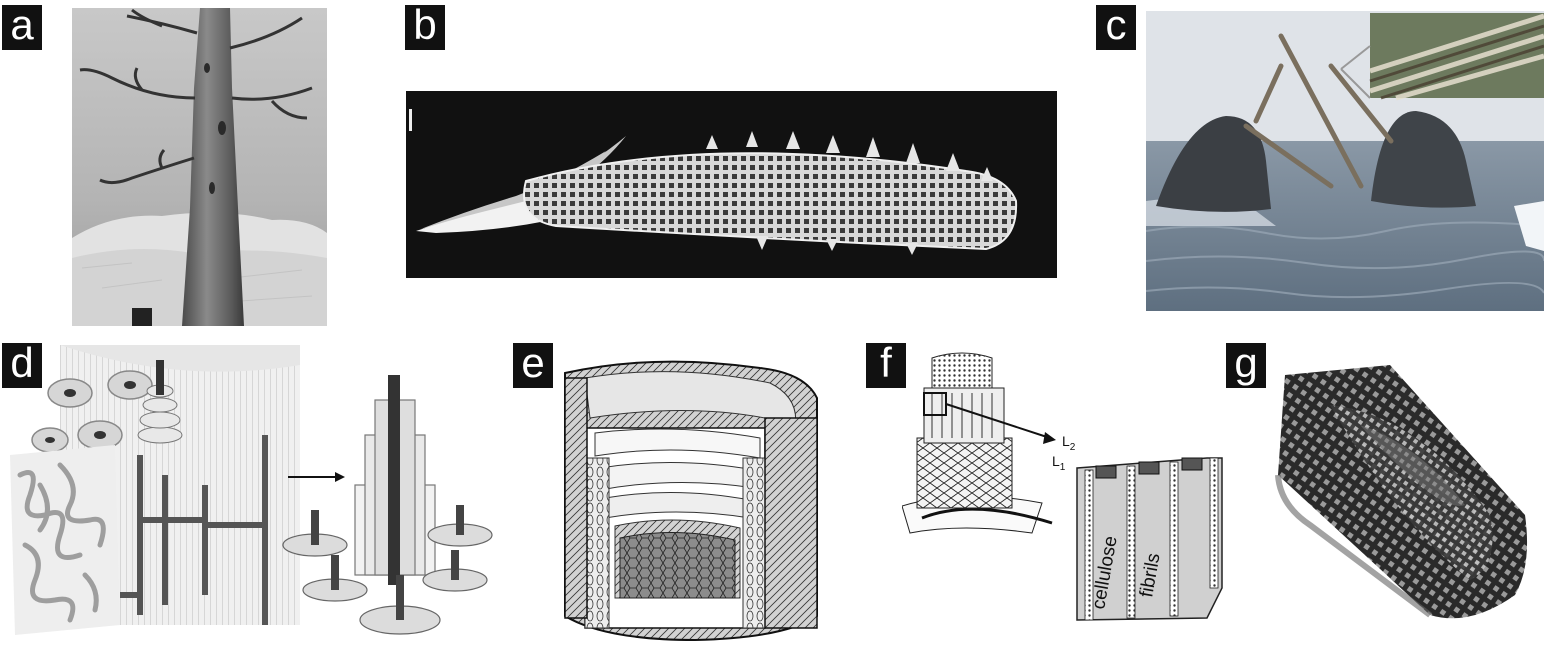  Describe the element at coordinates (199, 167) in the screenshot. I see `panel-a-tree-photo` at that location.